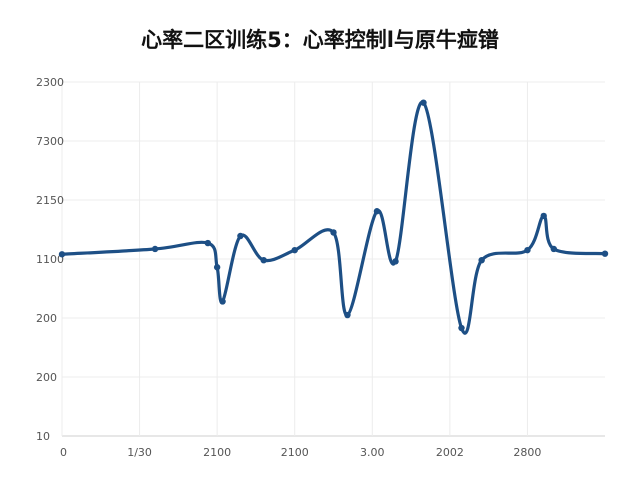 This screenshot has height=480, width=640. Describe the element at coordinates (450, 452) in the screenshot. I see `x-tick-label: 2002` at that location.